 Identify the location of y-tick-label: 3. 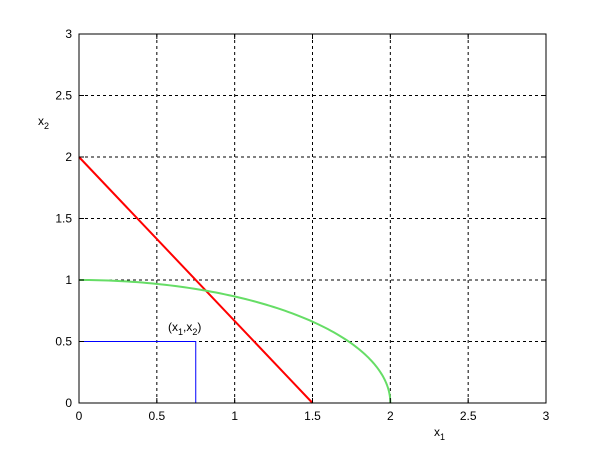
(68, 34).